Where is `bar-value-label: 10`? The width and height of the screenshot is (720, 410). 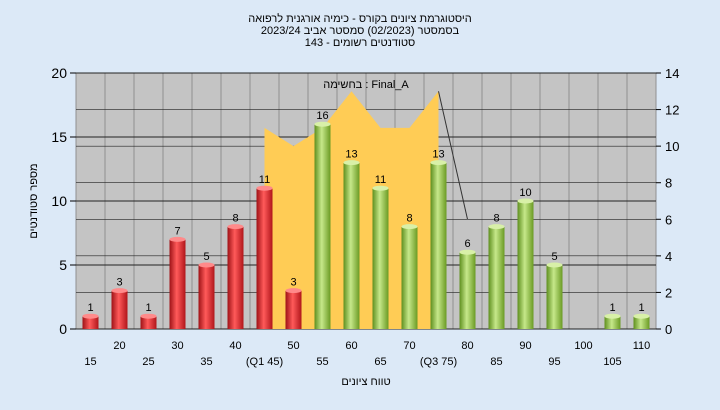 bar-value-label: 10 is located at coordinates (525, 193).